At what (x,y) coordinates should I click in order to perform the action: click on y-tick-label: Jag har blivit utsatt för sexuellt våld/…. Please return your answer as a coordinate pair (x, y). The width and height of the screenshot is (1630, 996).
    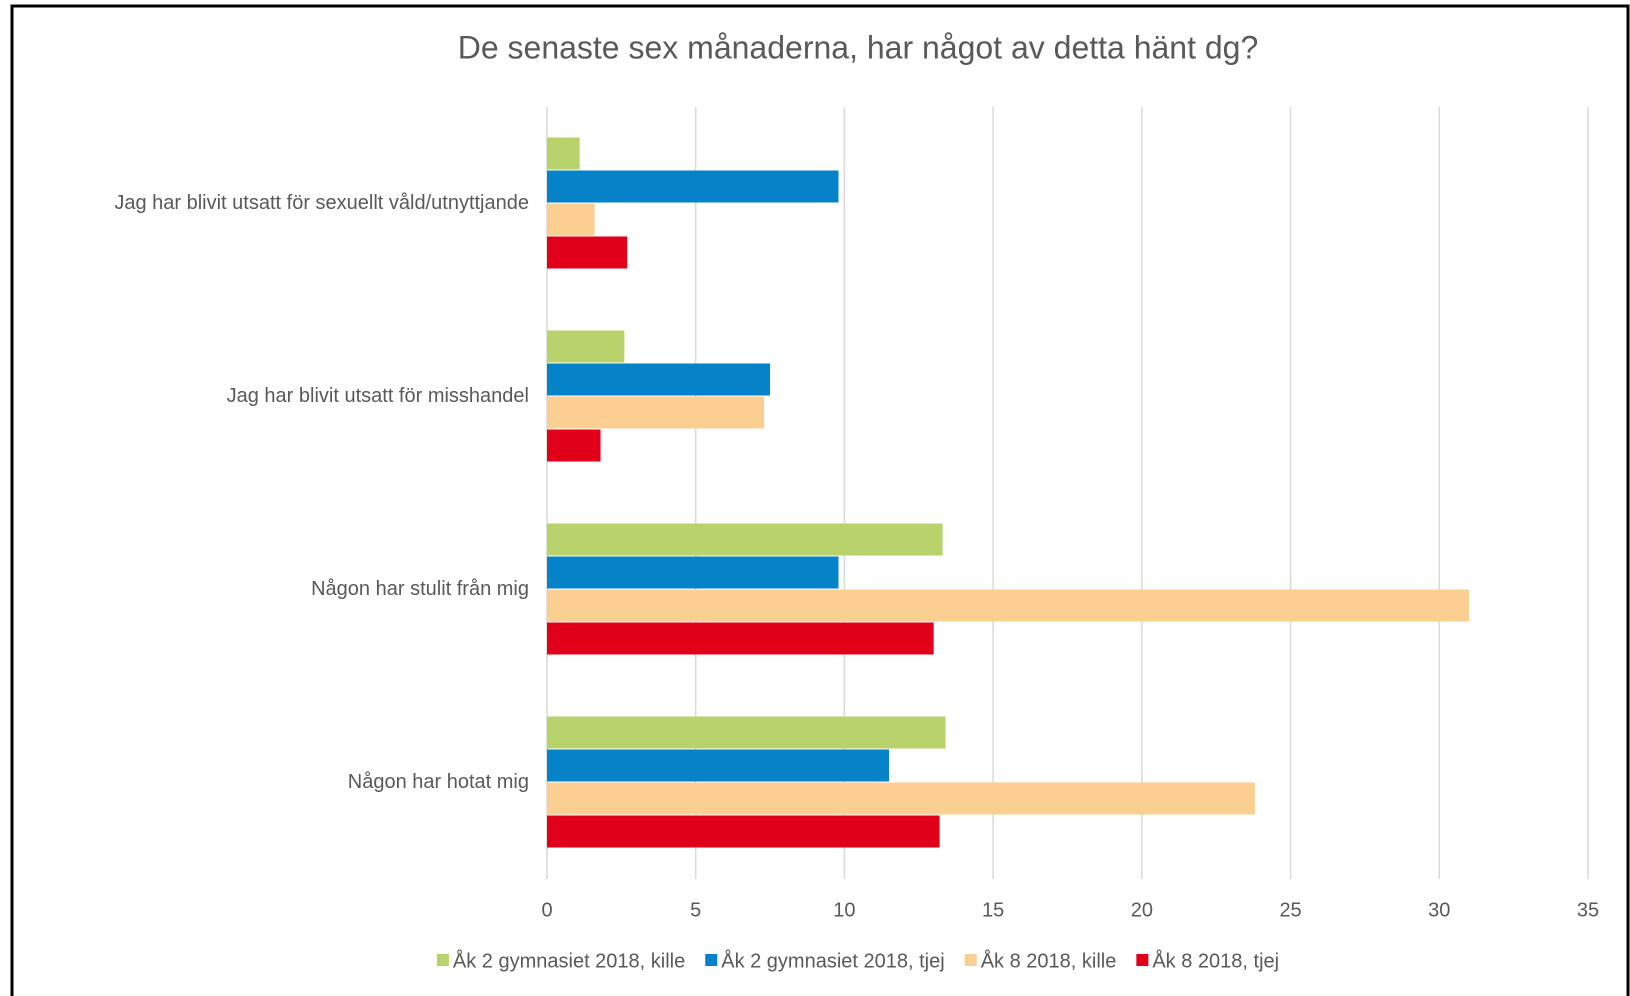
    Looking at the image, I should click on (321, 203).